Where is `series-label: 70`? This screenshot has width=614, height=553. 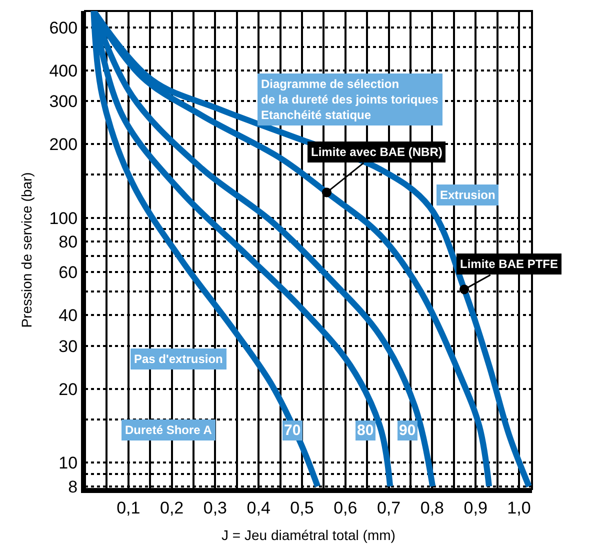 series-label: 70 is located at coordinates (292, 430).